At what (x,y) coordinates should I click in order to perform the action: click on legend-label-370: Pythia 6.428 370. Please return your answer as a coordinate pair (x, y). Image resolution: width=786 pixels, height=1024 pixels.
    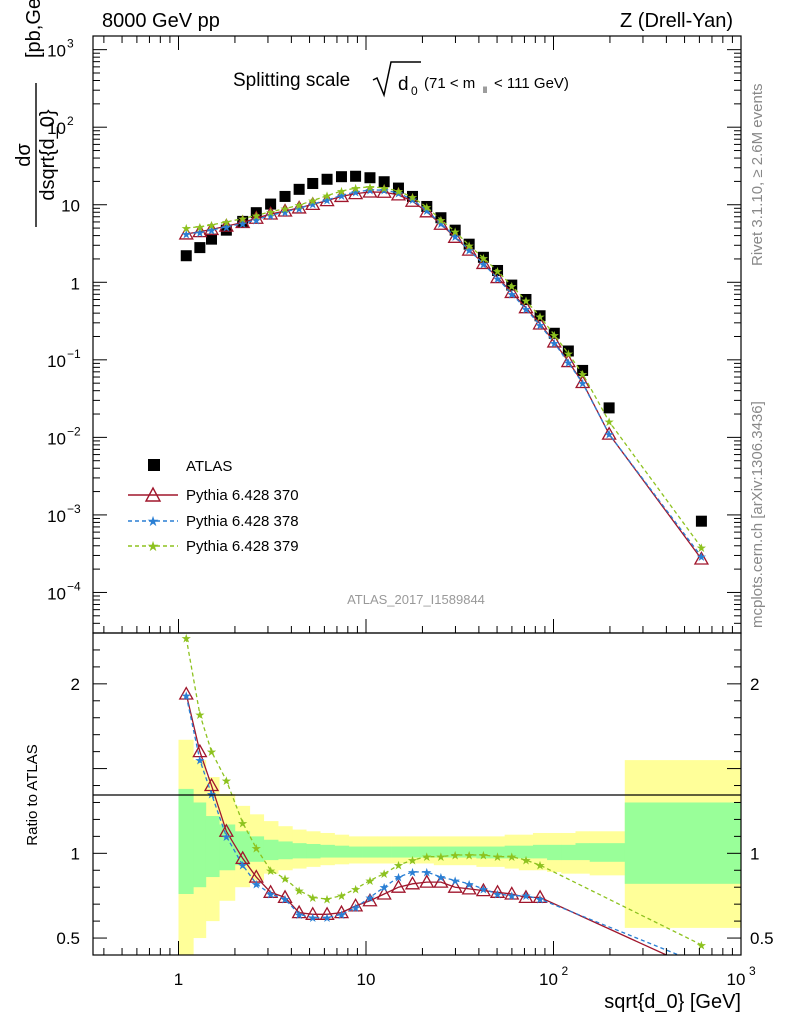
    Looking at the image, I should click on (242, 495).